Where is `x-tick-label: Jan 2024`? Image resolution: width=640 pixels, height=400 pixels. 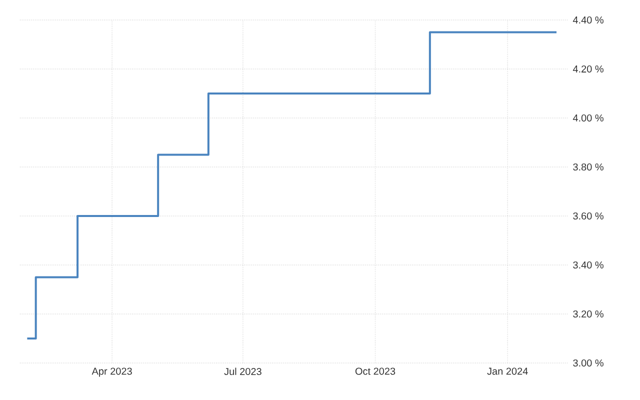 x-tick-label: Jan 2024 is located at coordinates (507, 371).